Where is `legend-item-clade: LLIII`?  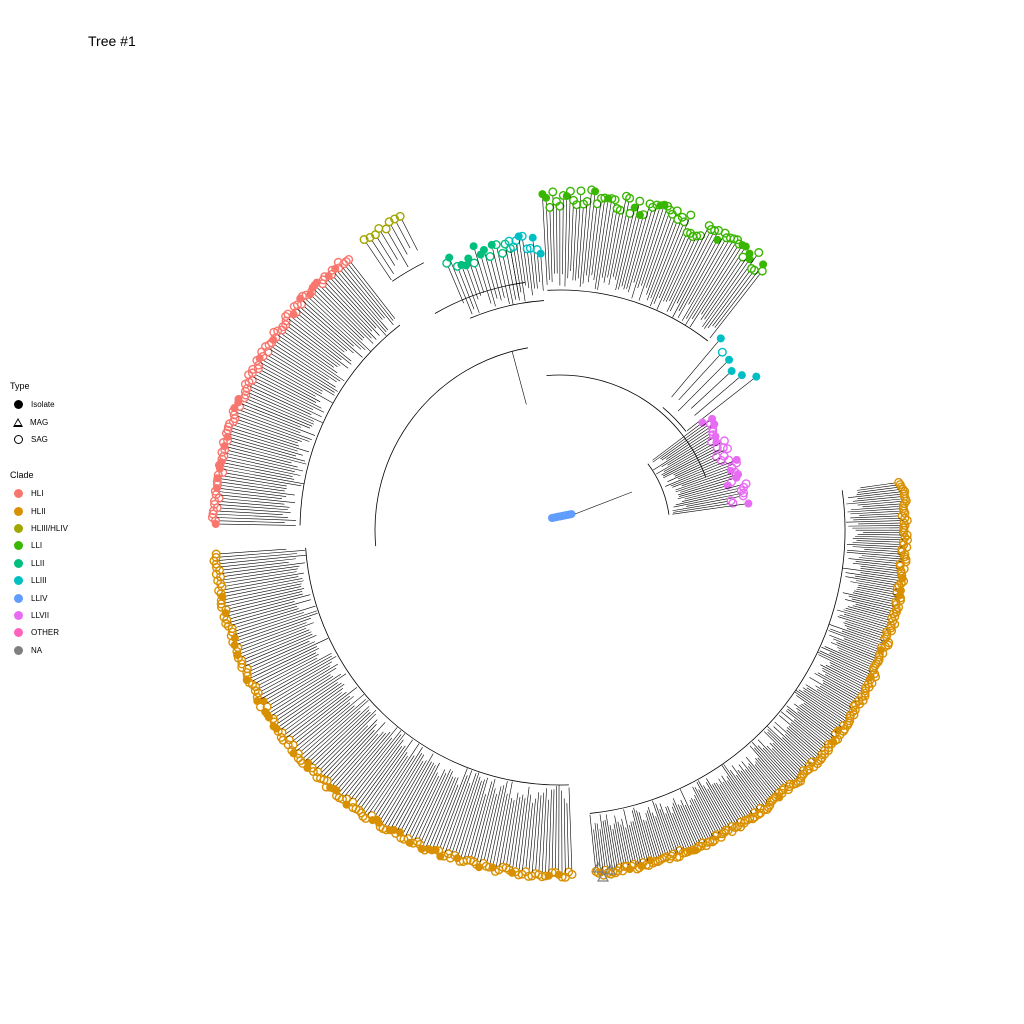 legend-item-clade: LLIII is located at coordinates (39, 580).